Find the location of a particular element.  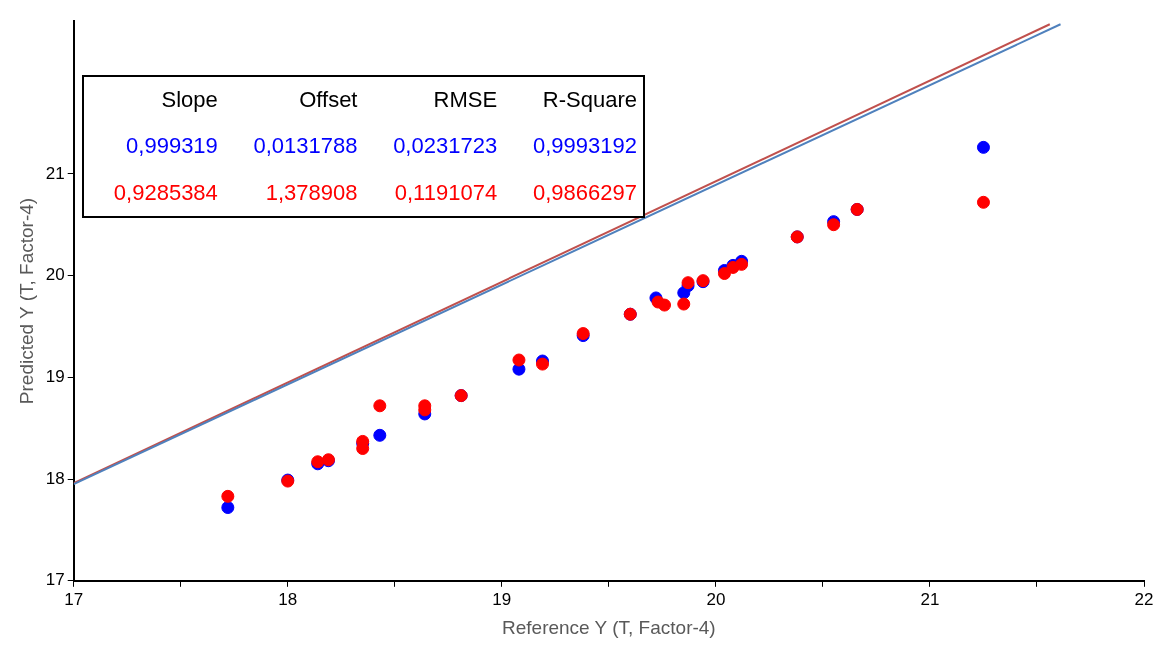

annotation: 0,0231723 is located at coordinates (445, 146).